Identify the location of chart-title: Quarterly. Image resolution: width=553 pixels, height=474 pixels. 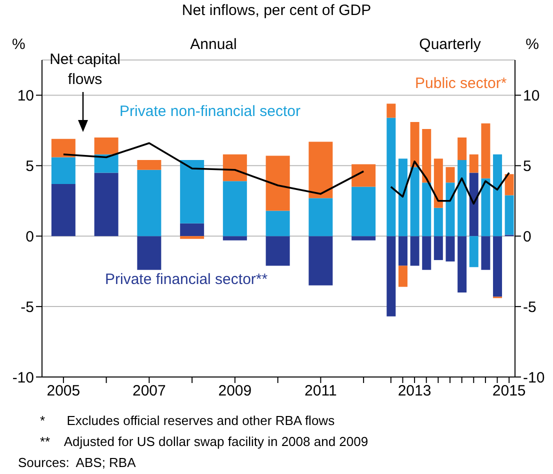
(450, 44).